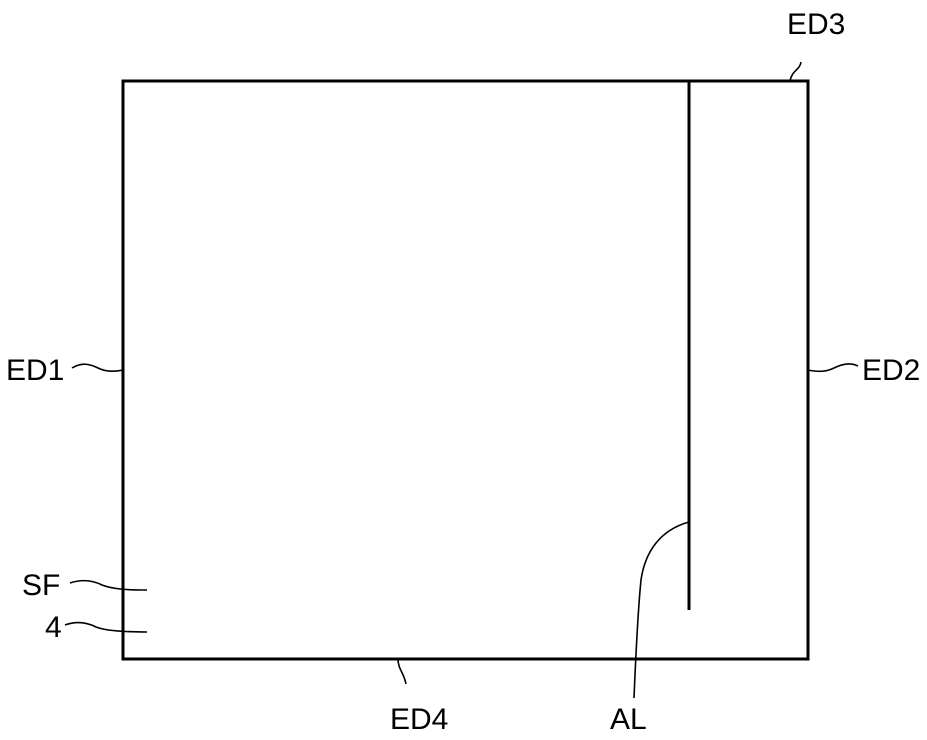 The image size is (927, 740). Describe the element at coordinates (816, 24) in the screenshot. I see `label-ed3: ED3` at that location.